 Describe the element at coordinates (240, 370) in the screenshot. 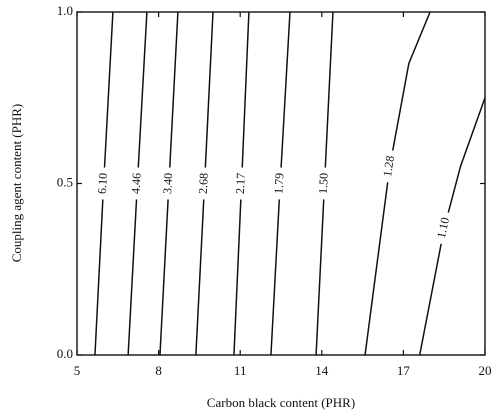

I see `x-tick-label: 11` at that location.